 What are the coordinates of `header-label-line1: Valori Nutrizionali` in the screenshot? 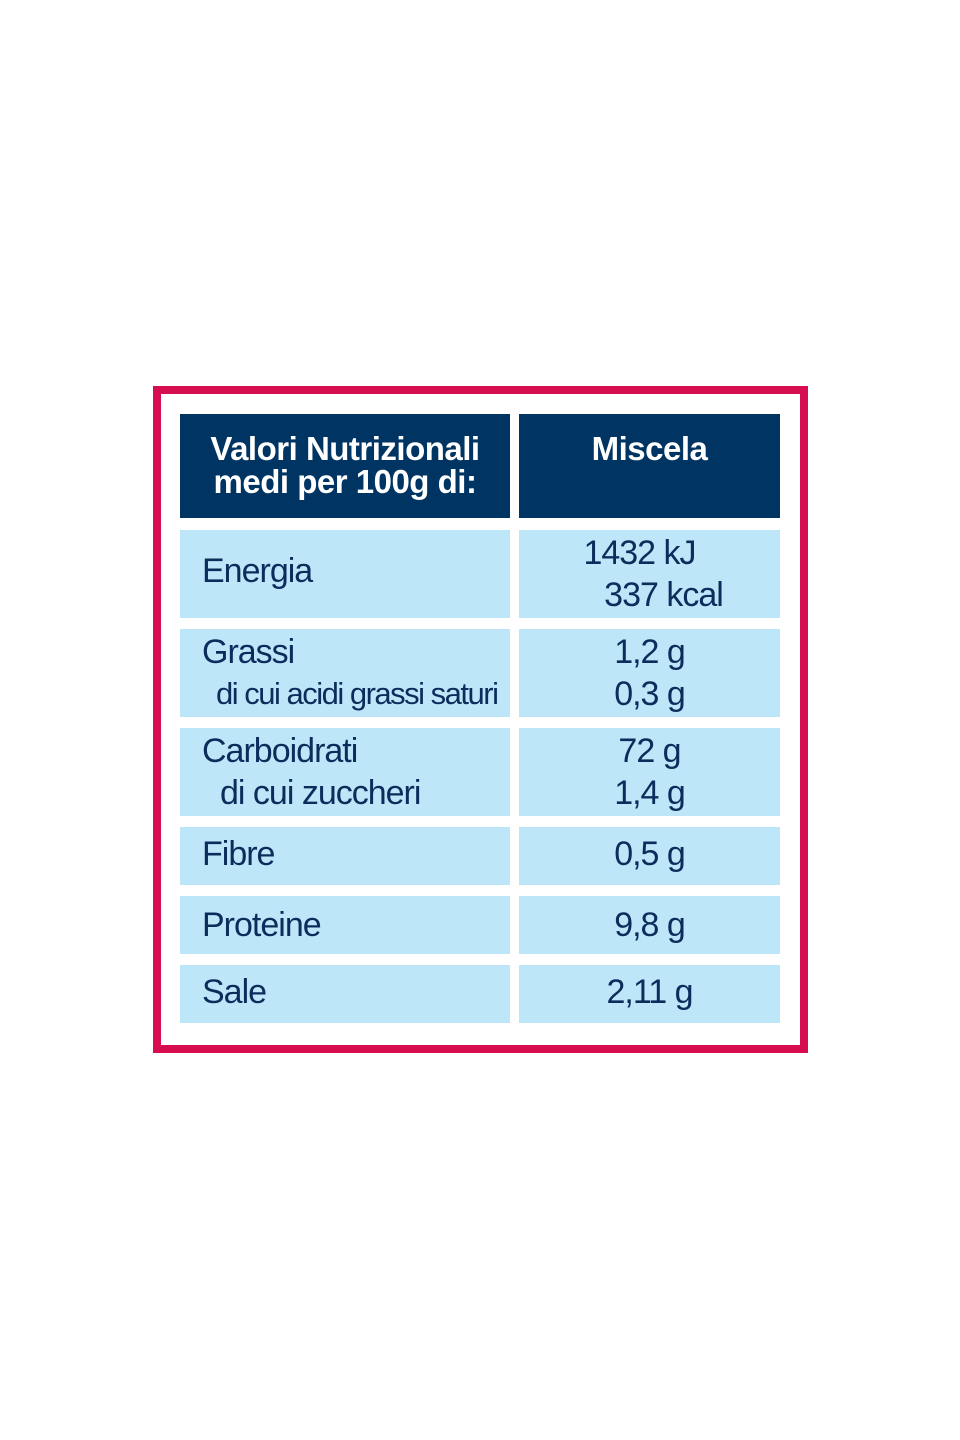 It's located at (345, 448).